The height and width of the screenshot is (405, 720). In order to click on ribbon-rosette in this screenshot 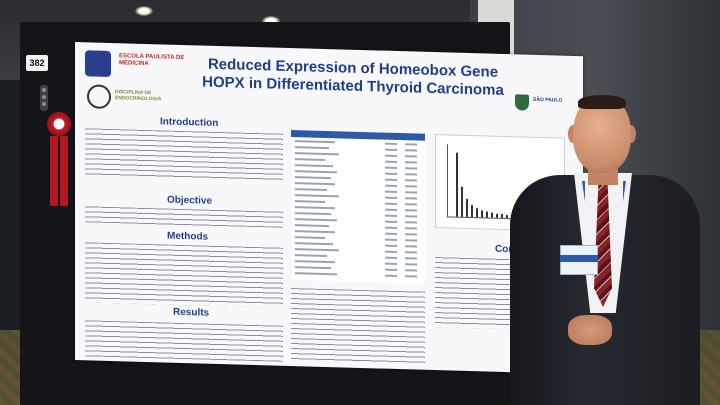, I will do `click(59, 124)`.